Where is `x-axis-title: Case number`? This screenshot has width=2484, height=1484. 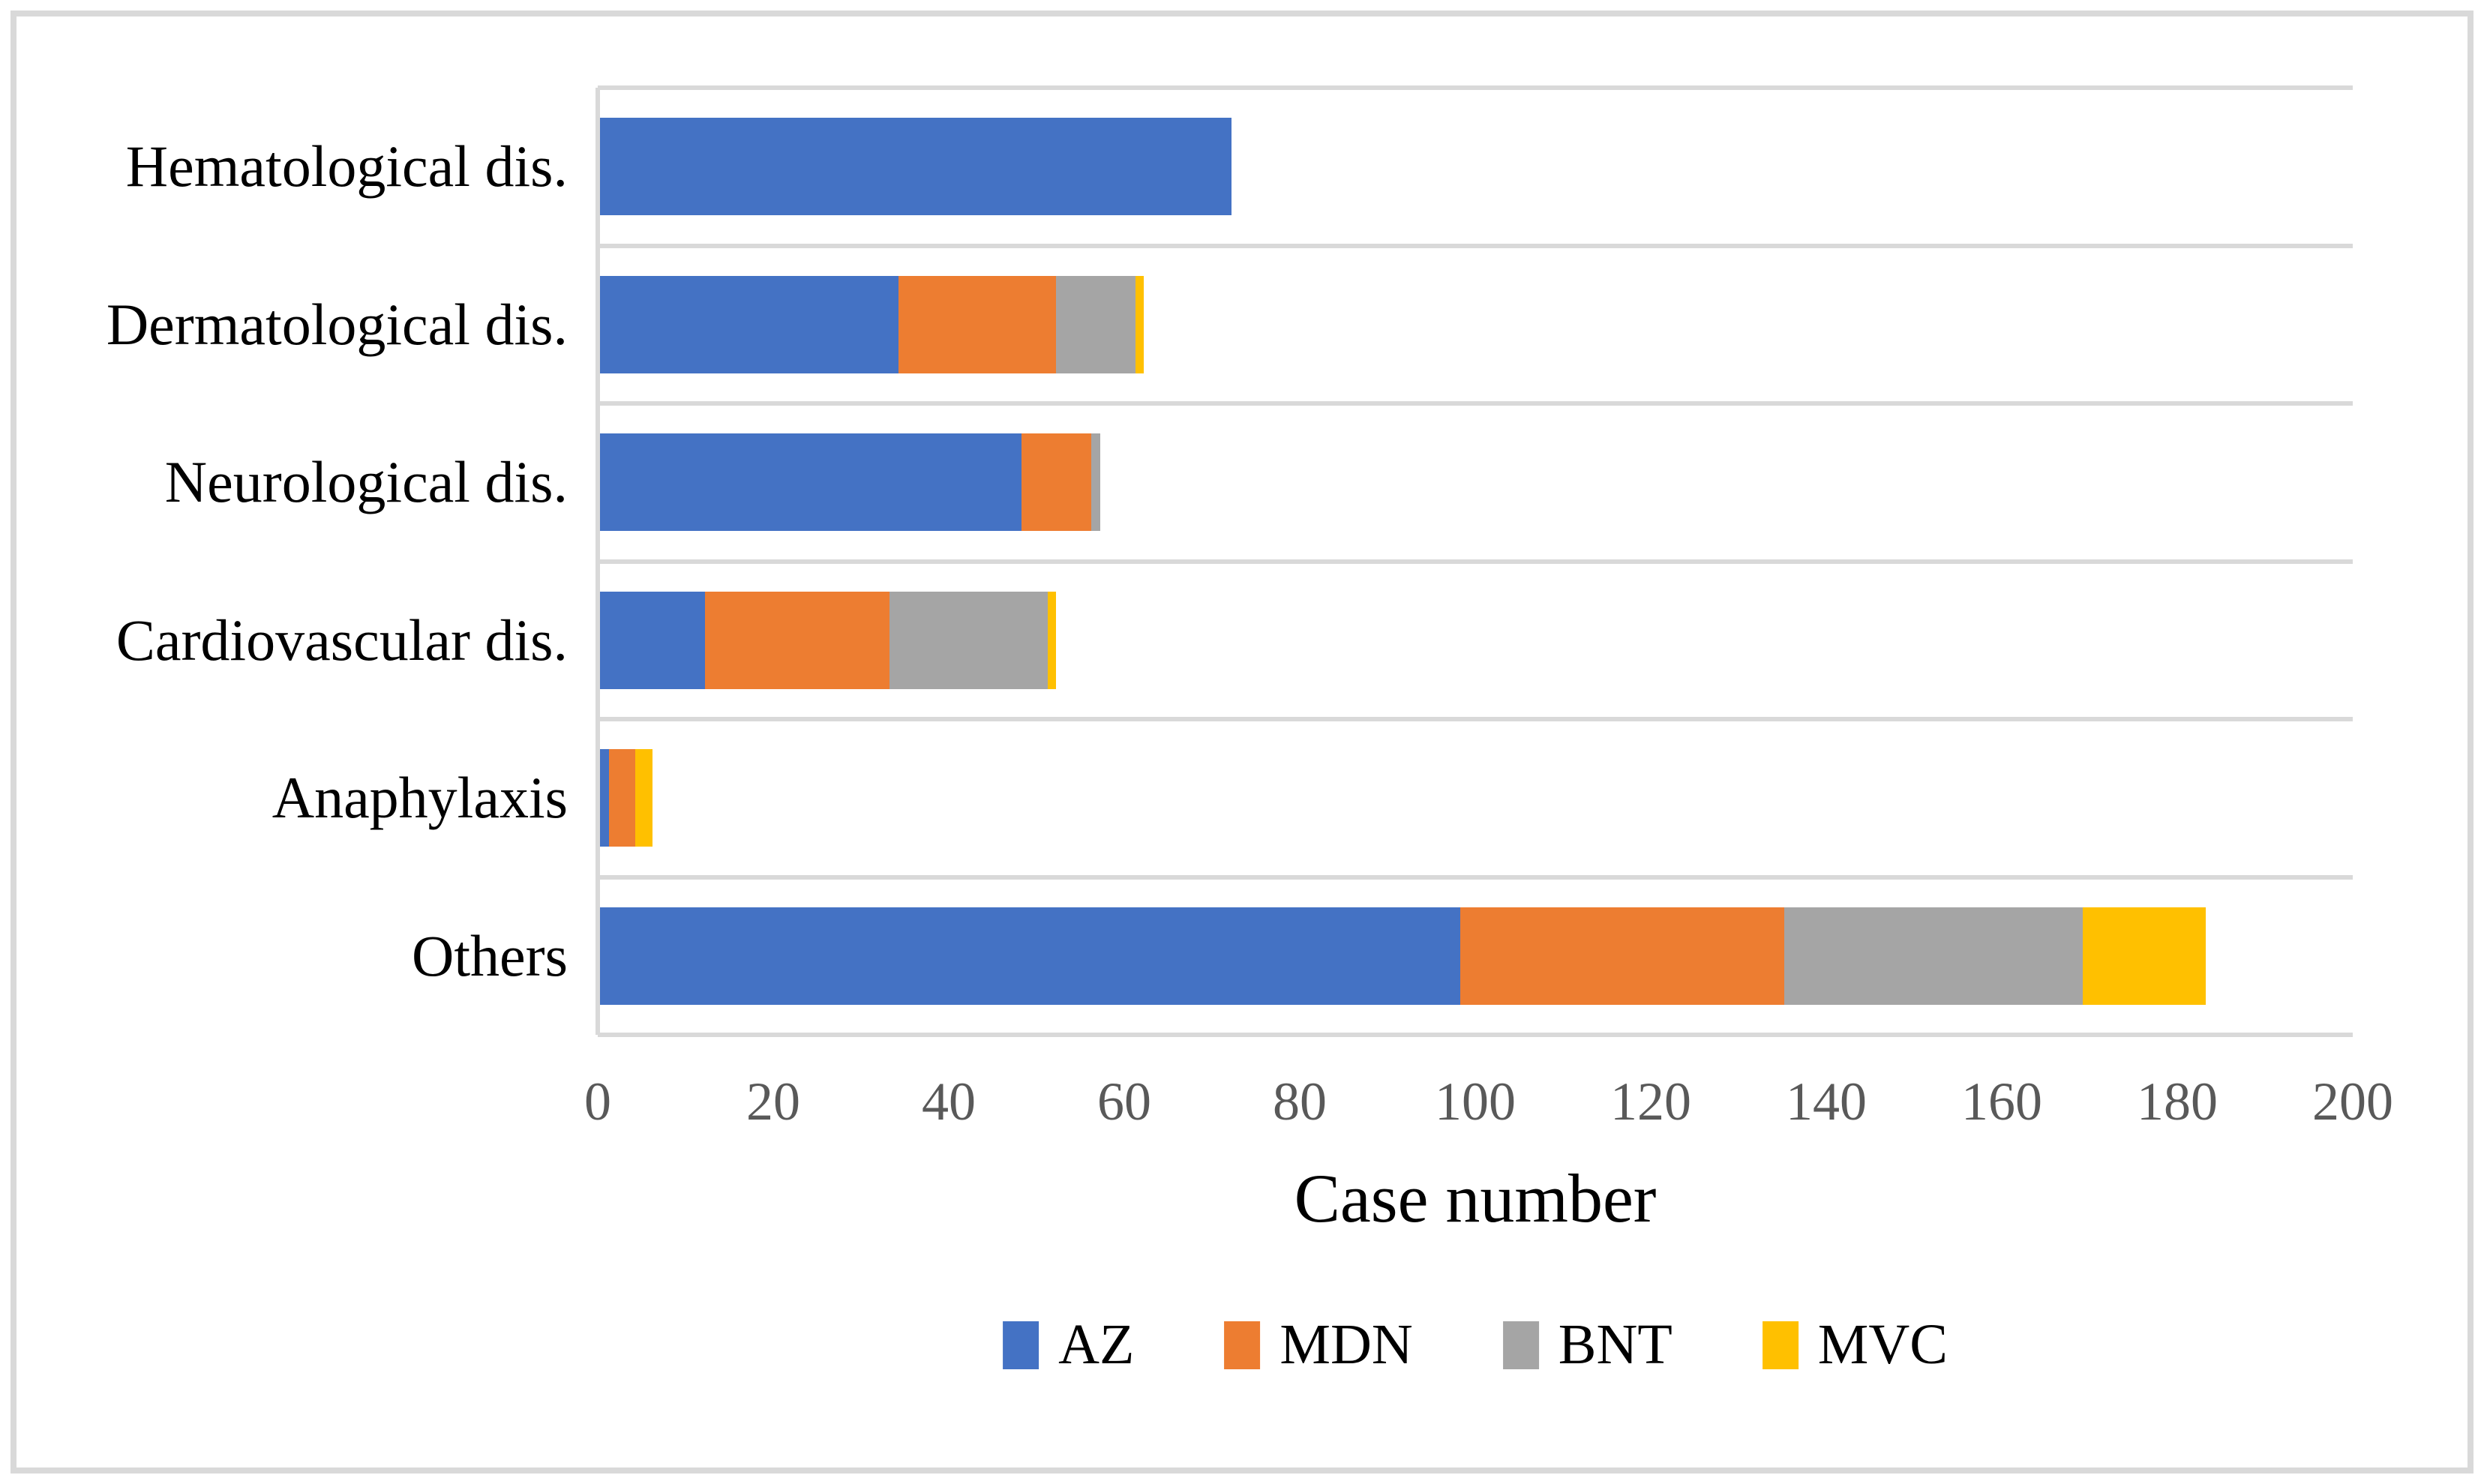
x-axis-title: Case number is located at coordinates (1475, 1198).